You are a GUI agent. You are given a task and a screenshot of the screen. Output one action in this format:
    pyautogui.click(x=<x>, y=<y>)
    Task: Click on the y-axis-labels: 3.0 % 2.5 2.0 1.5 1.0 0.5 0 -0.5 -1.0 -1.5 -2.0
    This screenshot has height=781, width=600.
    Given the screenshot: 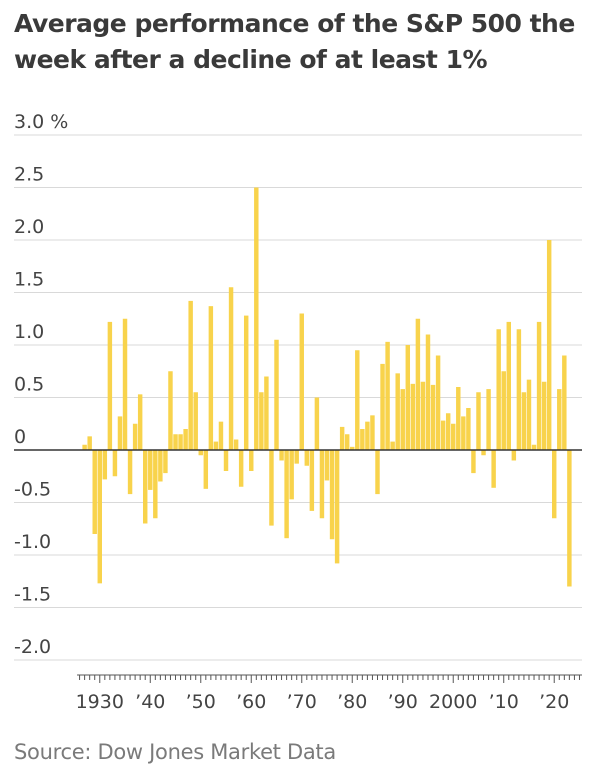 What is the action you would take?
    pyautogui.click(x=41, y=384)
    